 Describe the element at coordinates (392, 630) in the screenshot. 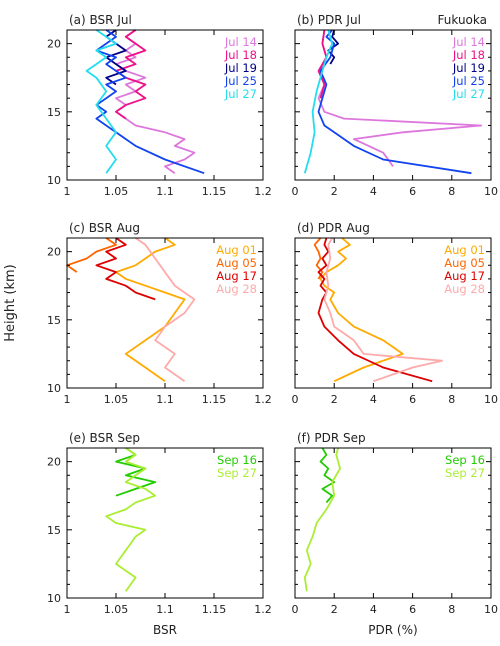

I see `x-axis-label: PDR (%)` at that location.